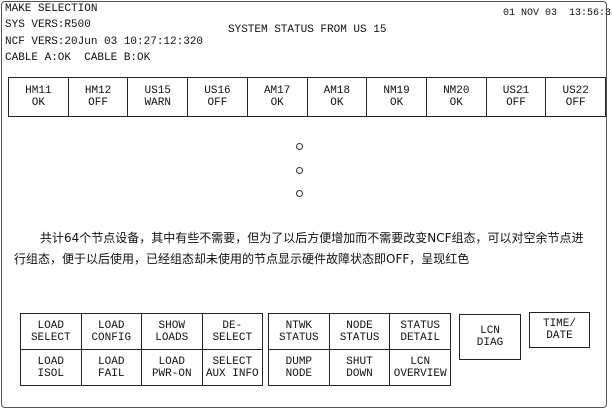  Describe the element at coordinates (51, 9) in the screenshot. I see `make-selection-label: MAKE SELECTION` at that location.